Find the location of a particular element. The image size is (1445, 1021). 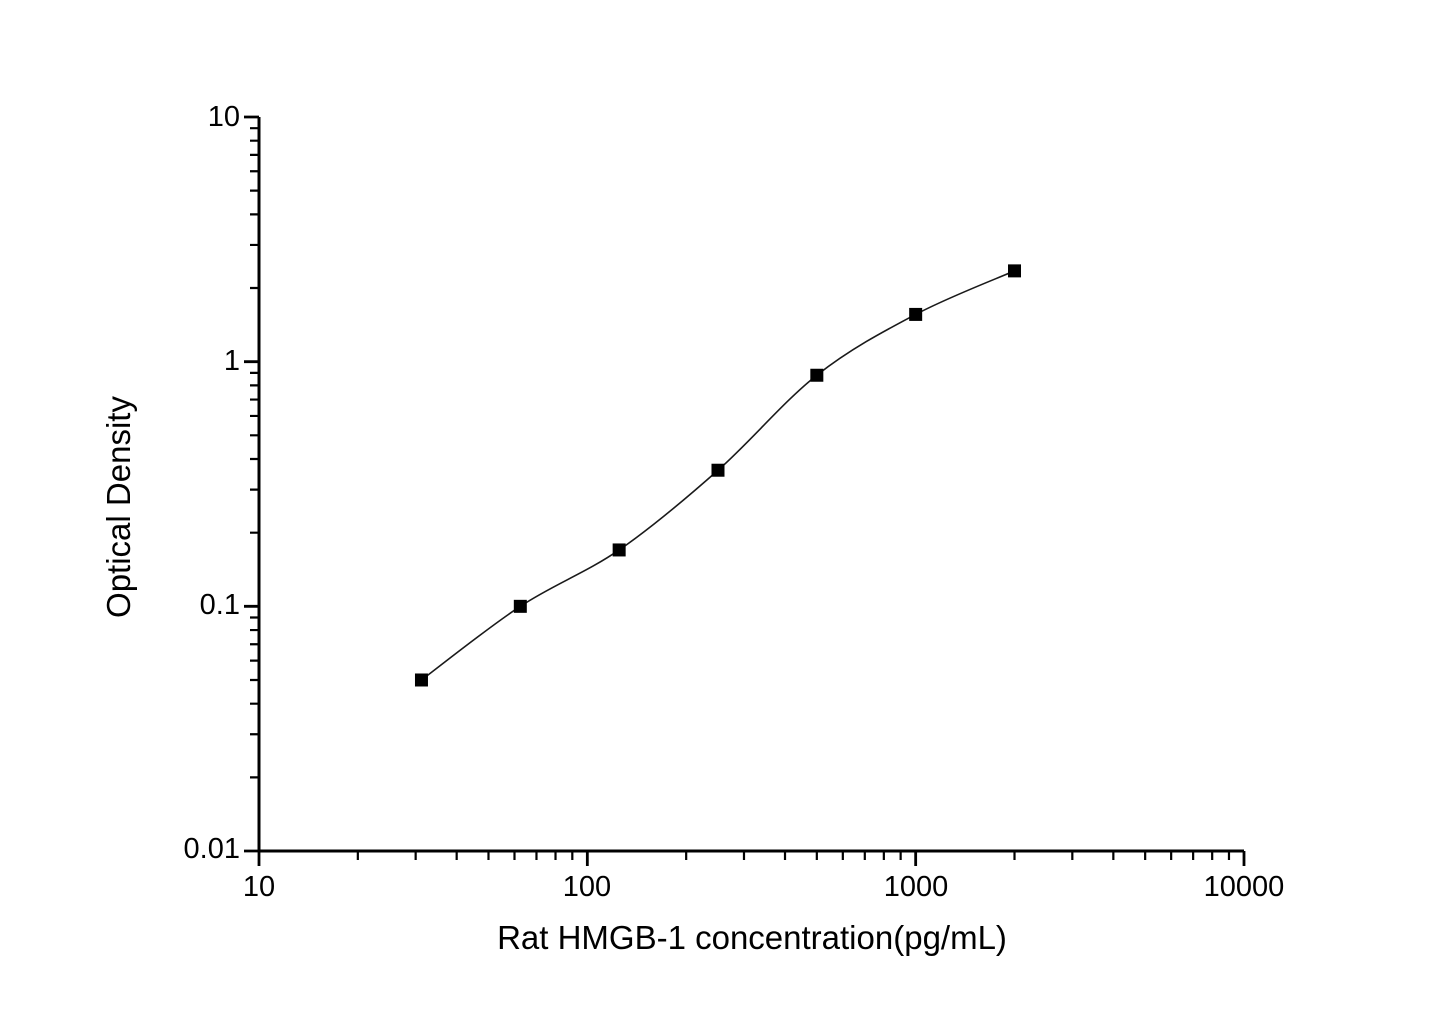

y-tick-label-1: 1 is located at coordinates (231, 361).